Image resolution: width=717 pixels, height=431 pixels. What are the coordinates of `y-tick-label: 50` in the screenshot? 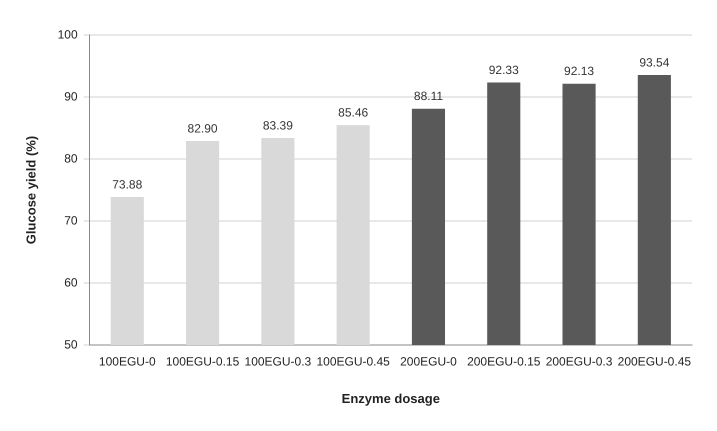 It's located at (71, 344).